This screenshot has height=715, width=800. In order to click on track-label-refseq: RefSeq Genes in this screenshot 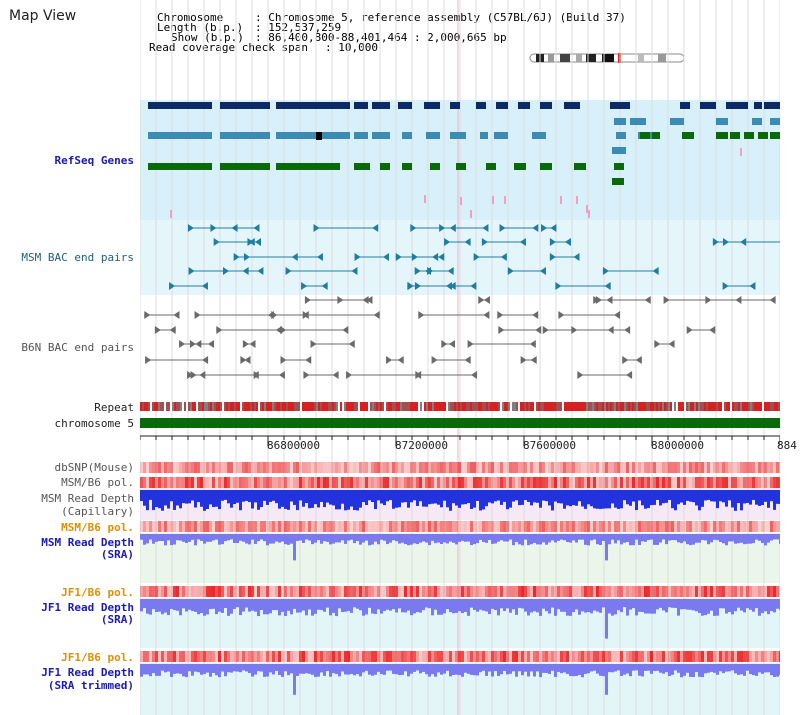, I will do `click(94, 160)`.